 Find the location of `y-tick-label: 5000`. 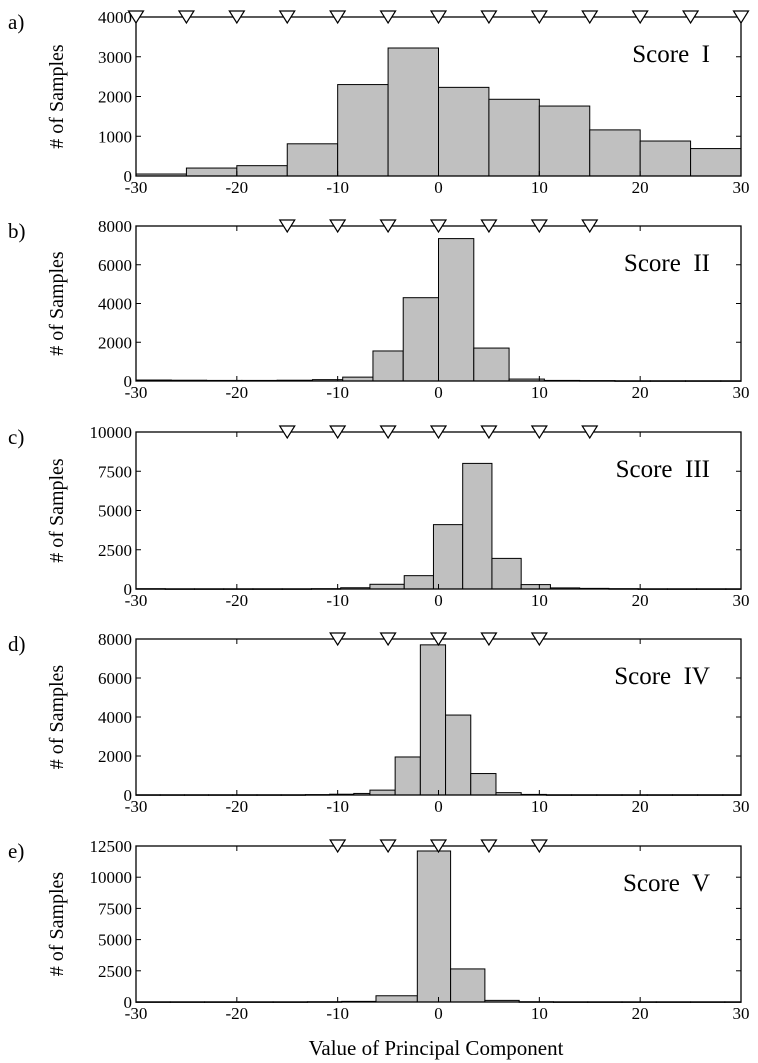

y-tick-label: 5000 is located at coordinates (115, 511).